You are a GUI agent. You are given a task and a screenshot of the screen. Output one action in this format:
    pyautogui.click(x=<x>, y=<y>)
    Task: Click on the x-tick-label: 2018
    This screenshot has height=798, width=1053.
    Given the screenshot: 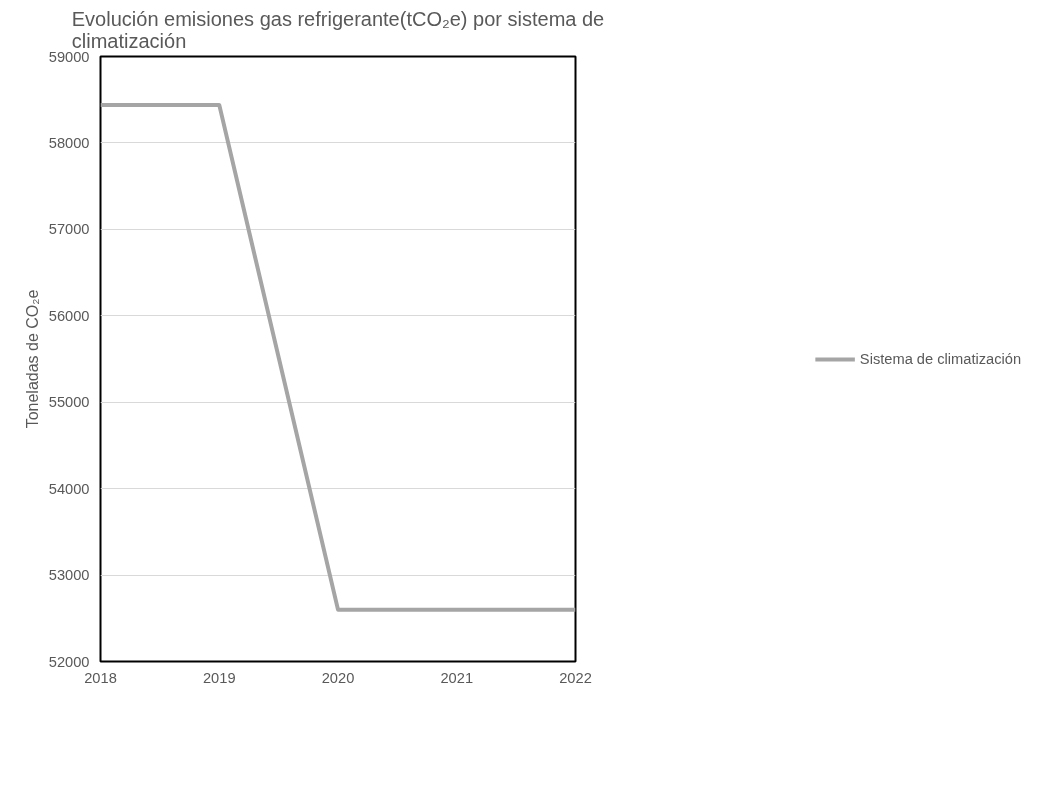 What is the action you would take?
    pyautogui.click(x=100, y=677)
    